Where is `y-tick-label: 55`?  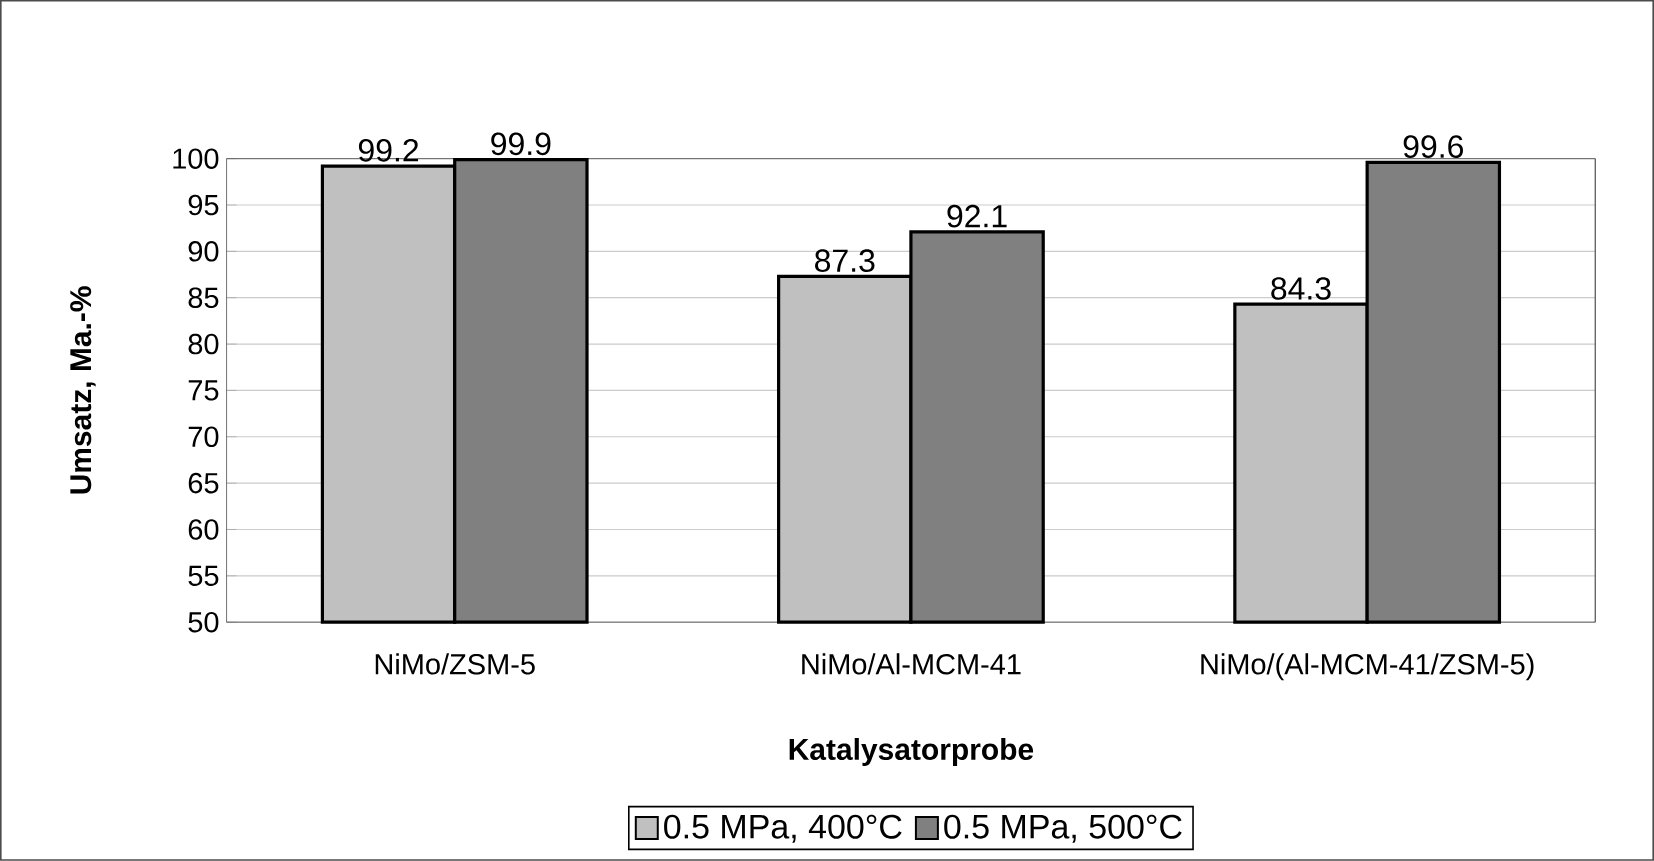
y-tick-label: 55 is located at coordinates (203, 576).